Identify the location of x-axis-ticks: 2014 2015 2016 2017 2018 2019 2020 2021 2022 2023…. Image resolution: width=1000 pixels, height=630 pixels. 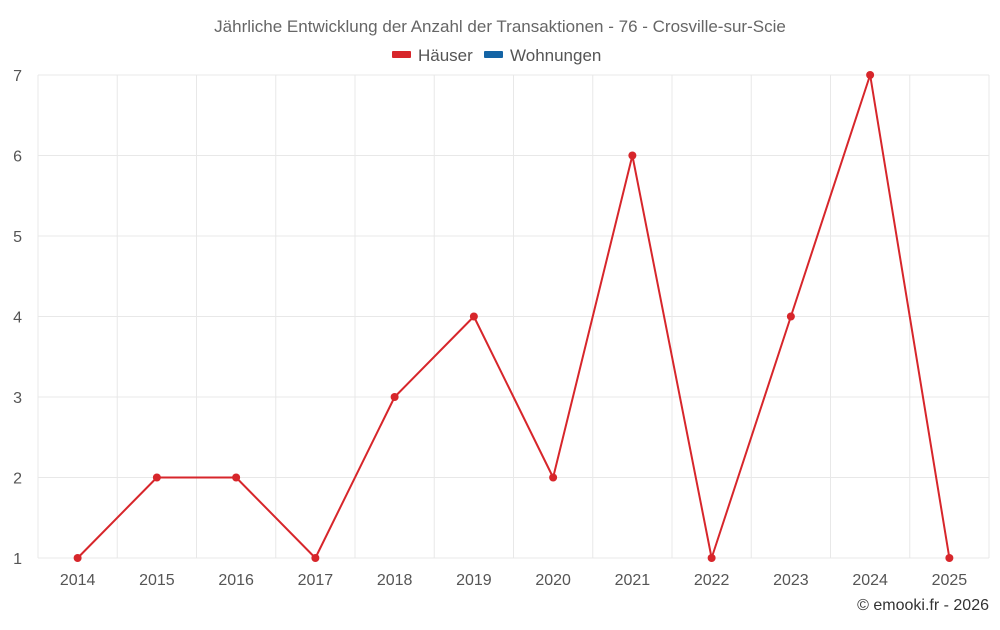
(513, 580).